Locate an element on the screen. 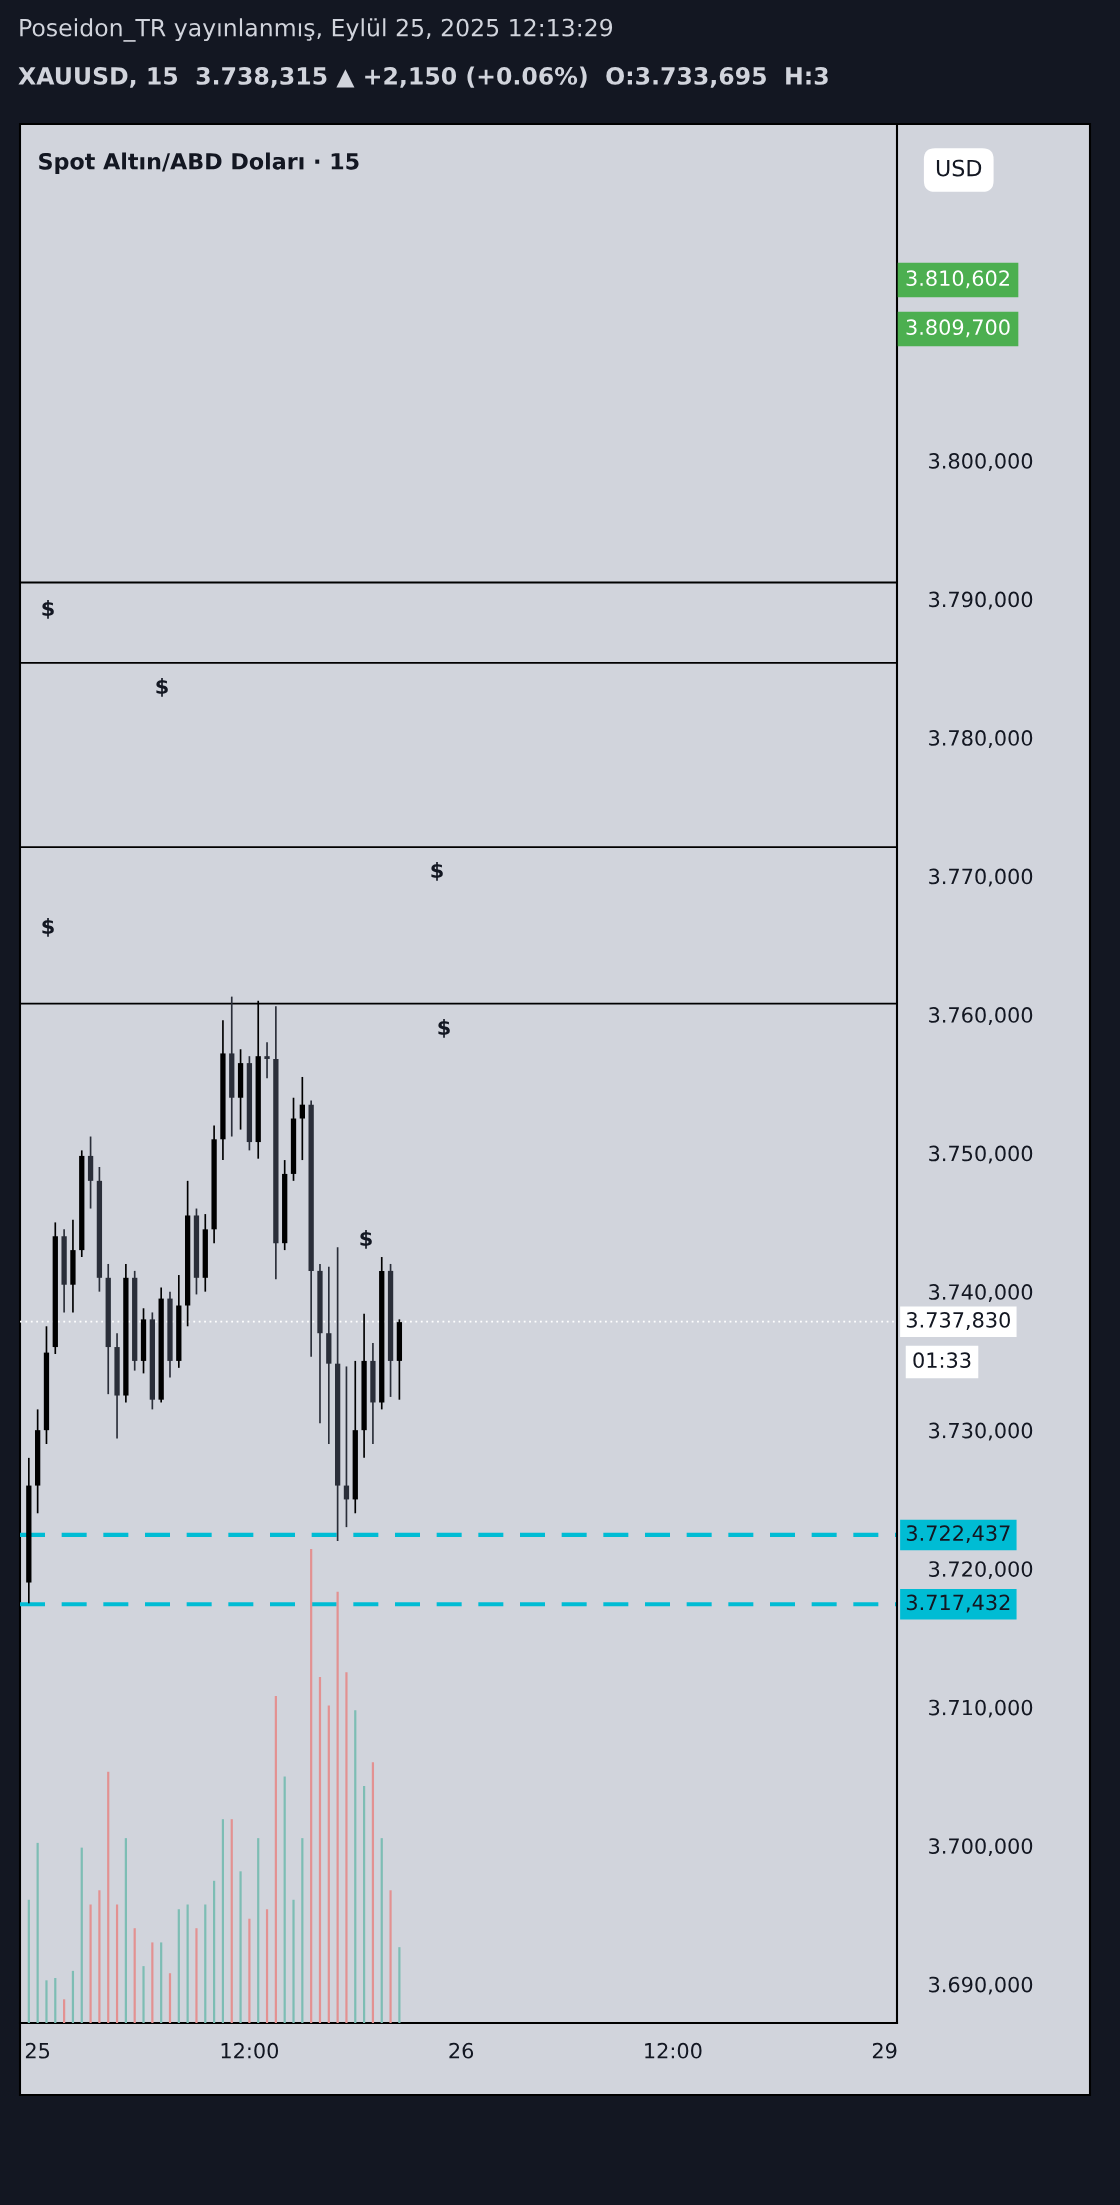 This screenshot has width=1120, height=2205. text: 3.809,700 is located at coordinates (958, 328).